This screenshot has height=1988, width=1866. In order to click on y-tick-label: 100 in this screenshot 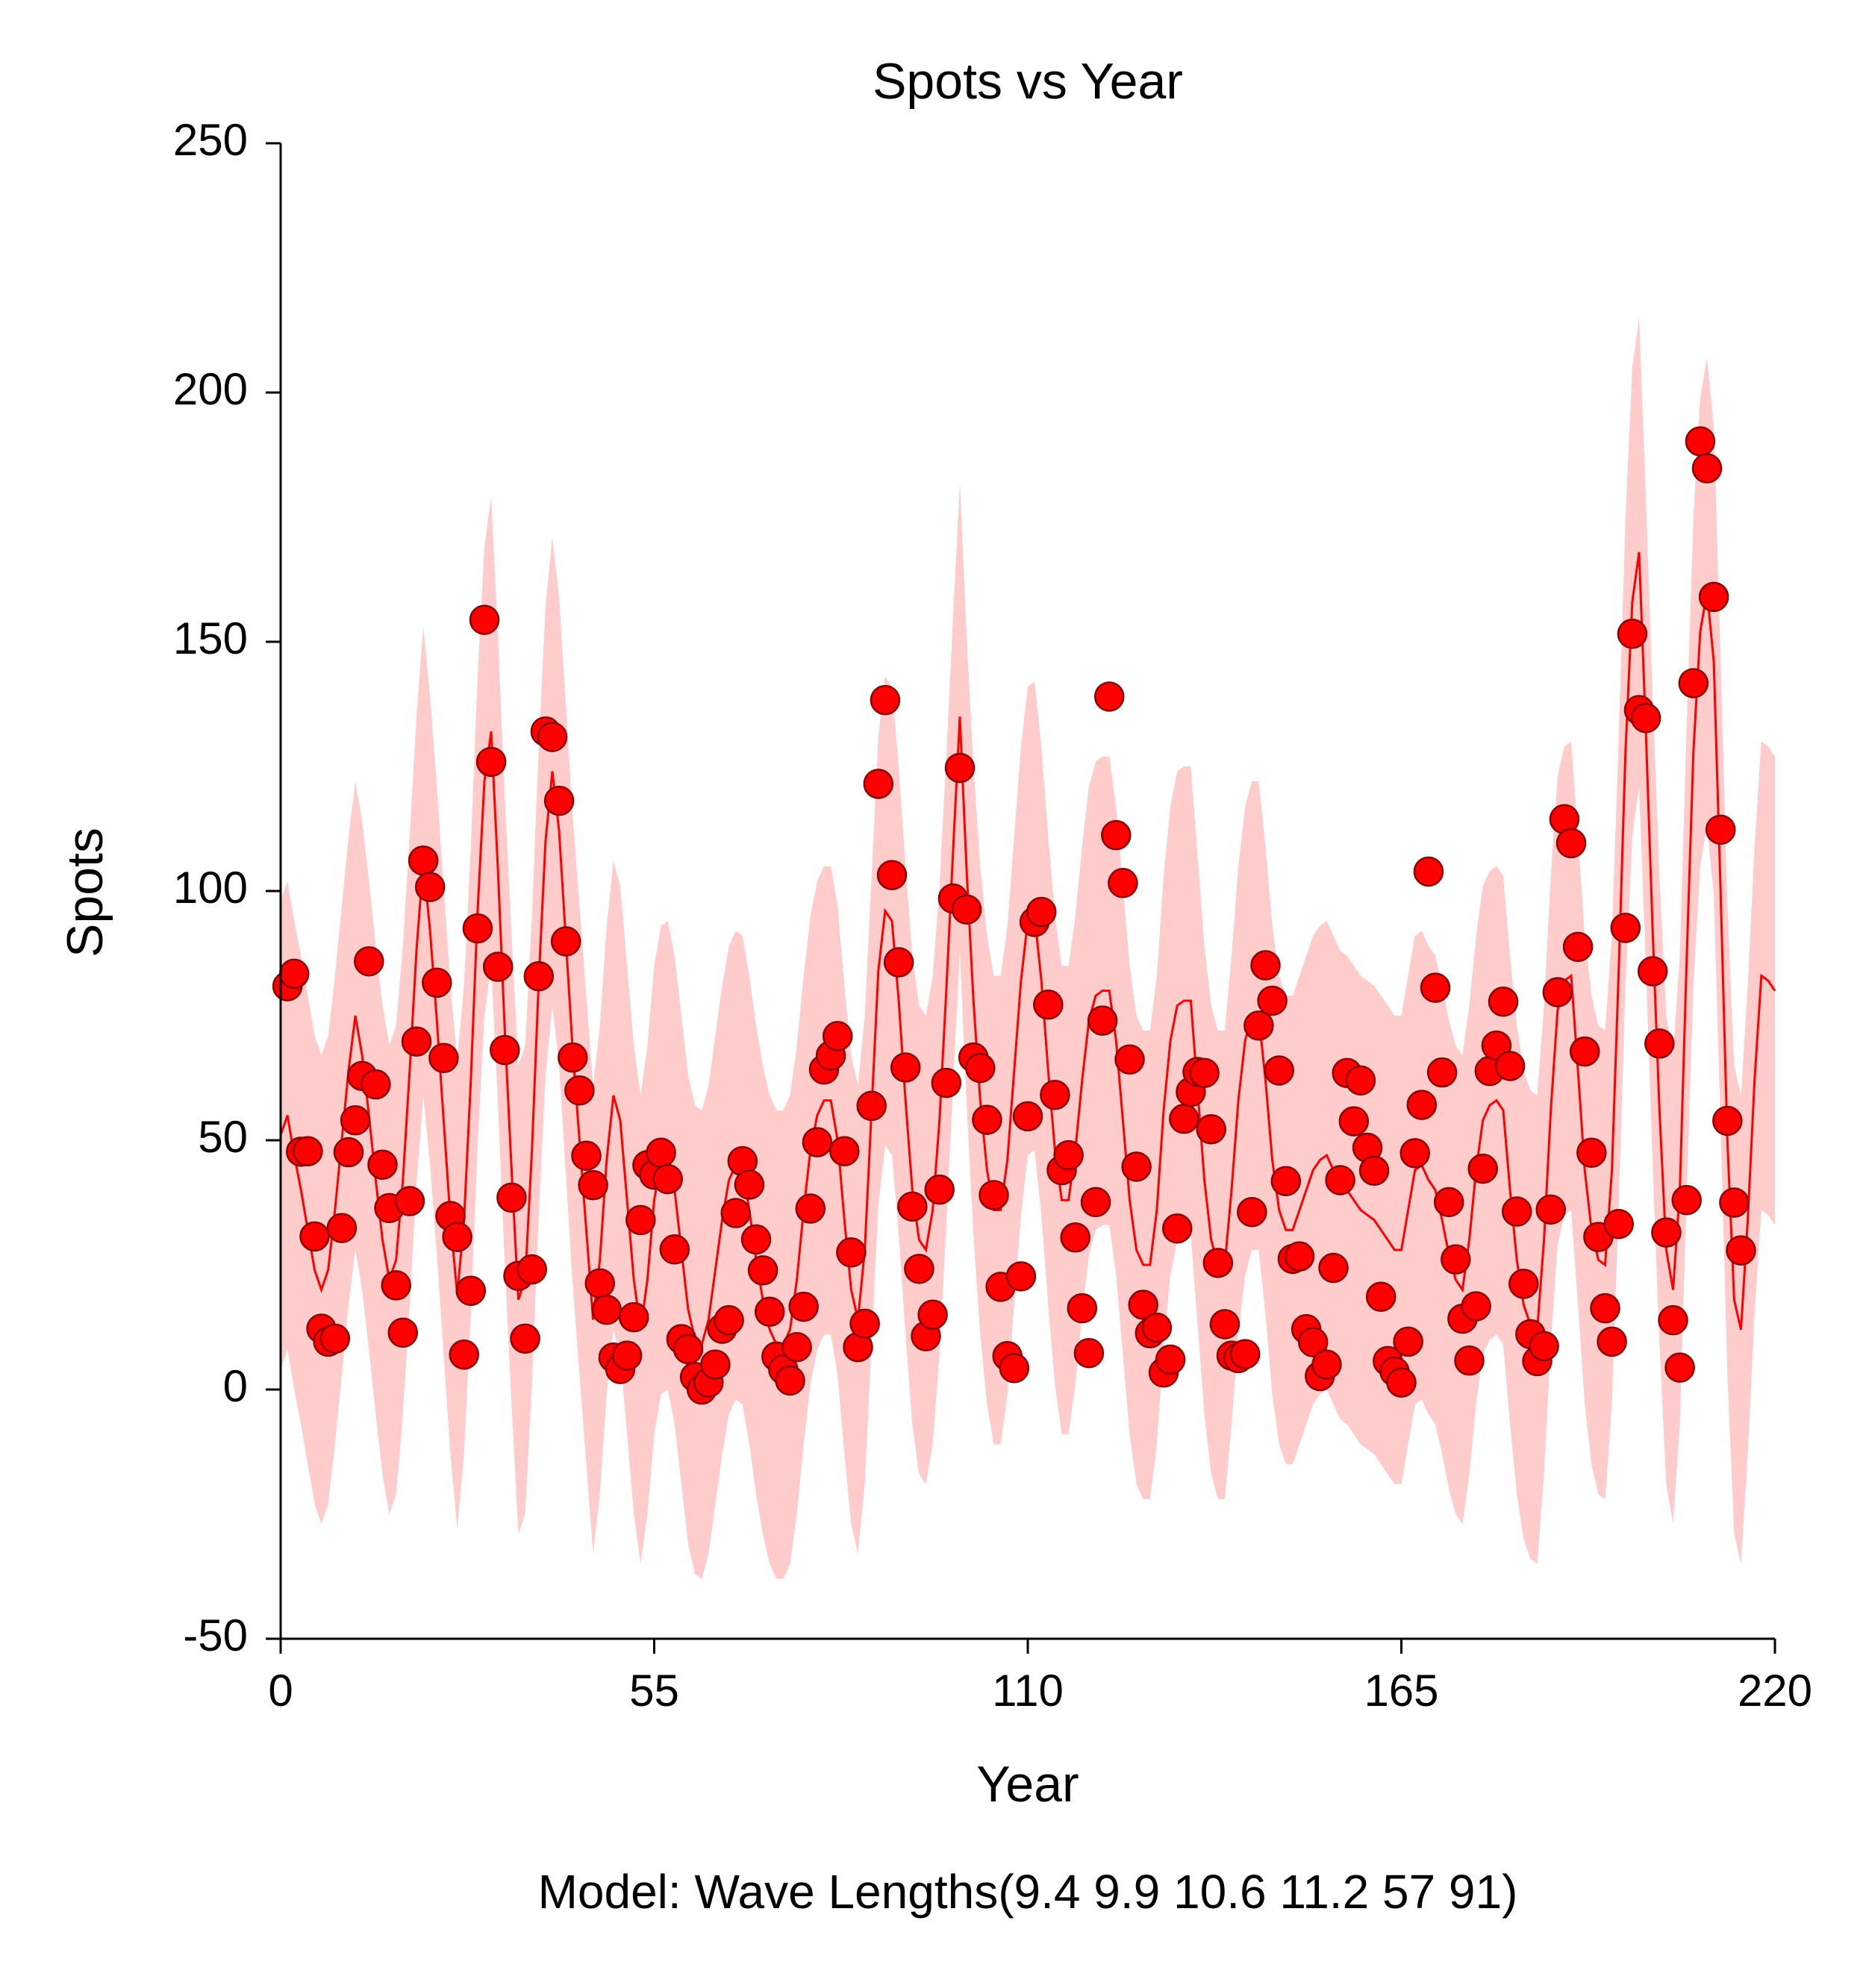, I will do `click(210, 888)`.